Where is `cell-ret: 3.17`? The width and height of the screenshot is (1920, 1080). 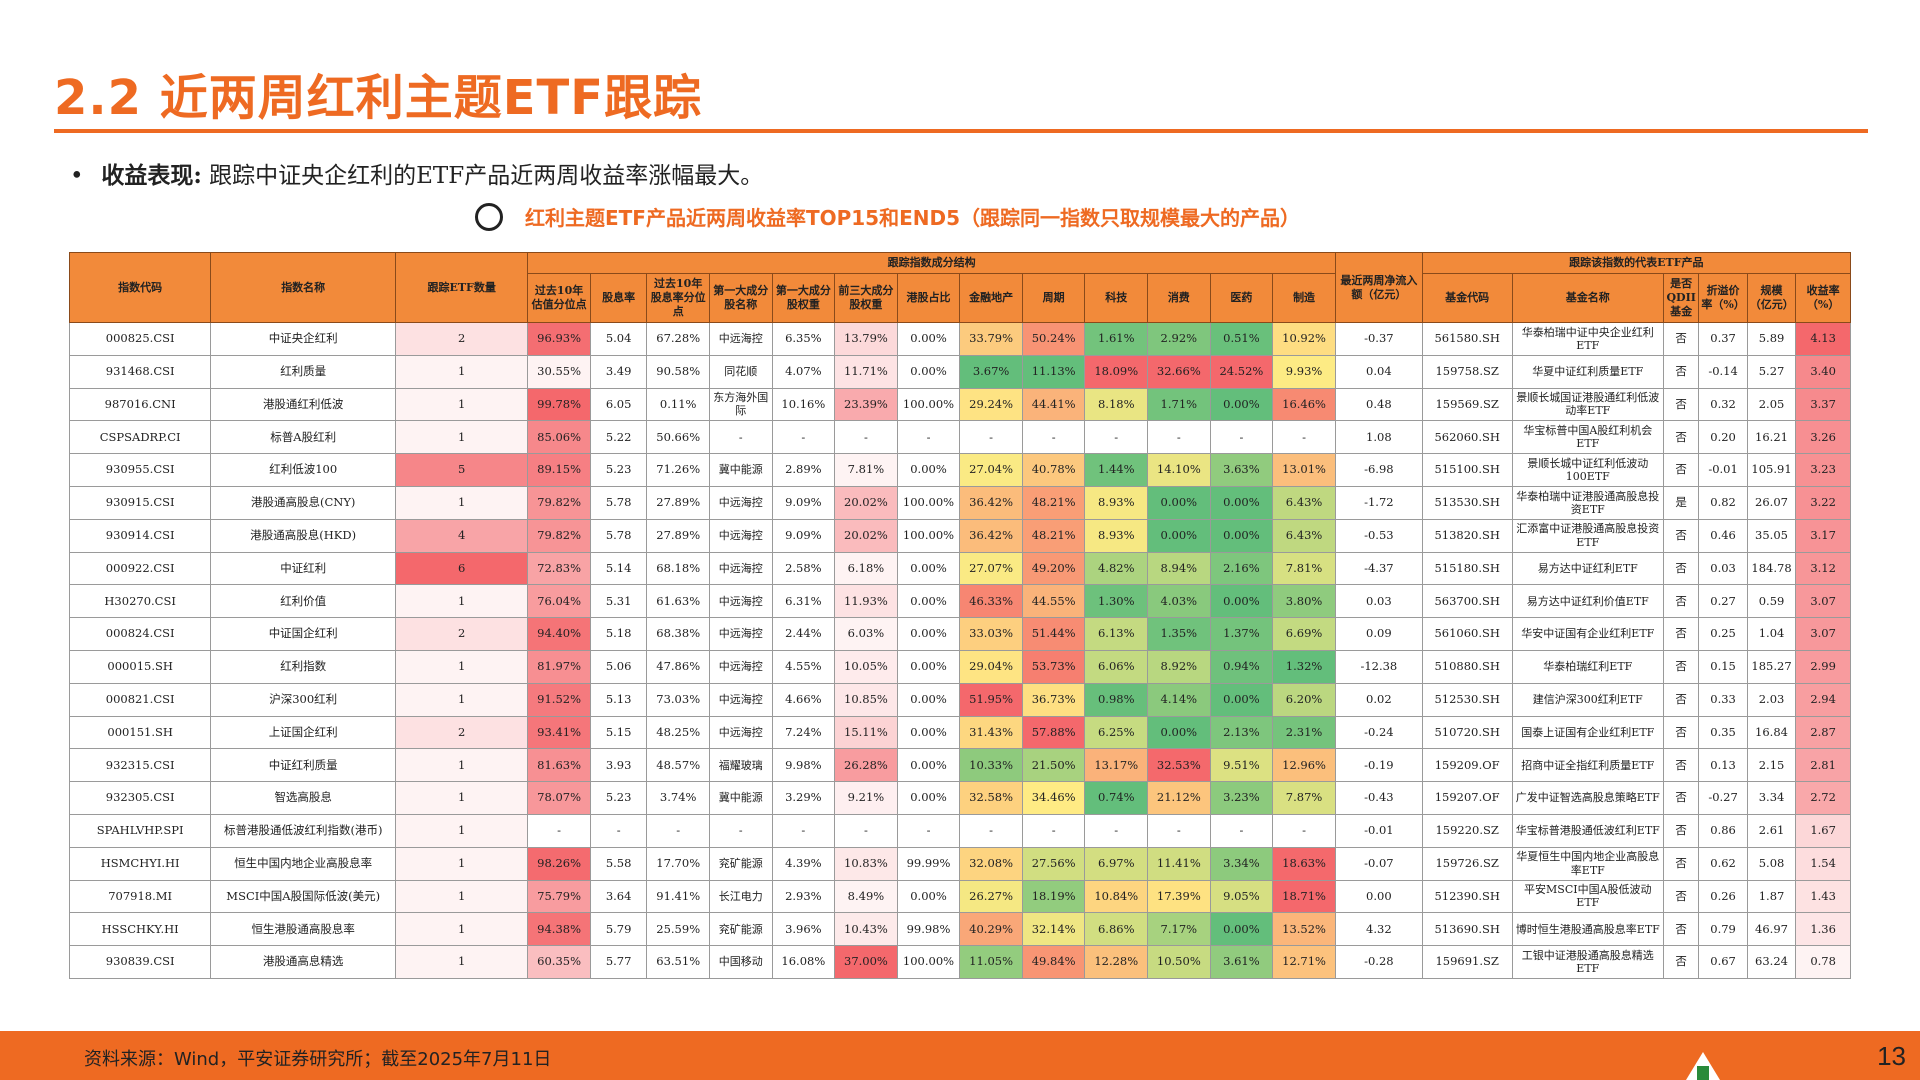 cell-ret: 3.17 is located at coordinates (1823, 535).